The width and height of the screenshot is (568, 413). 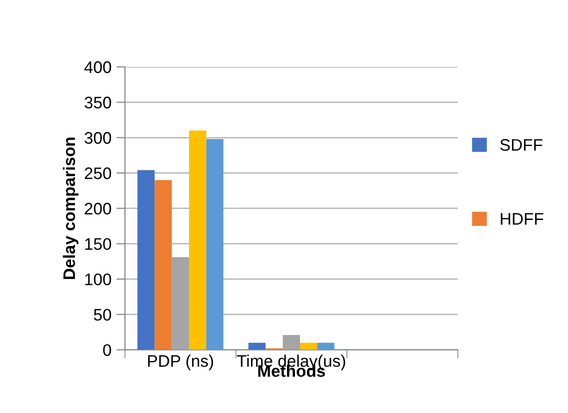 What do you see at coordinates (107, 350) in the screenshot?
I see `y-tick-label: 0` at bounding box center [107, 350].